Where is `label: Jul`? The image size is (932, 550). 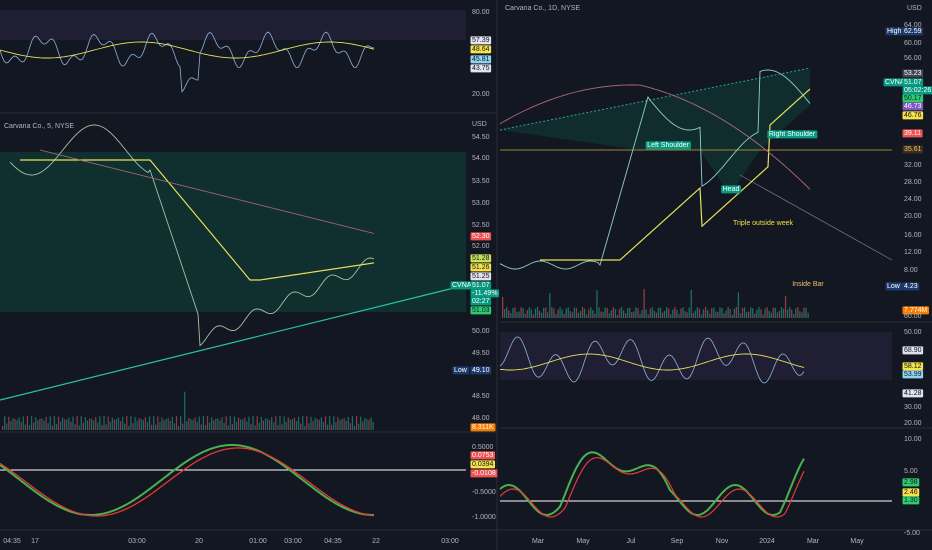 label: Jul is located at coordinates (631, 541).